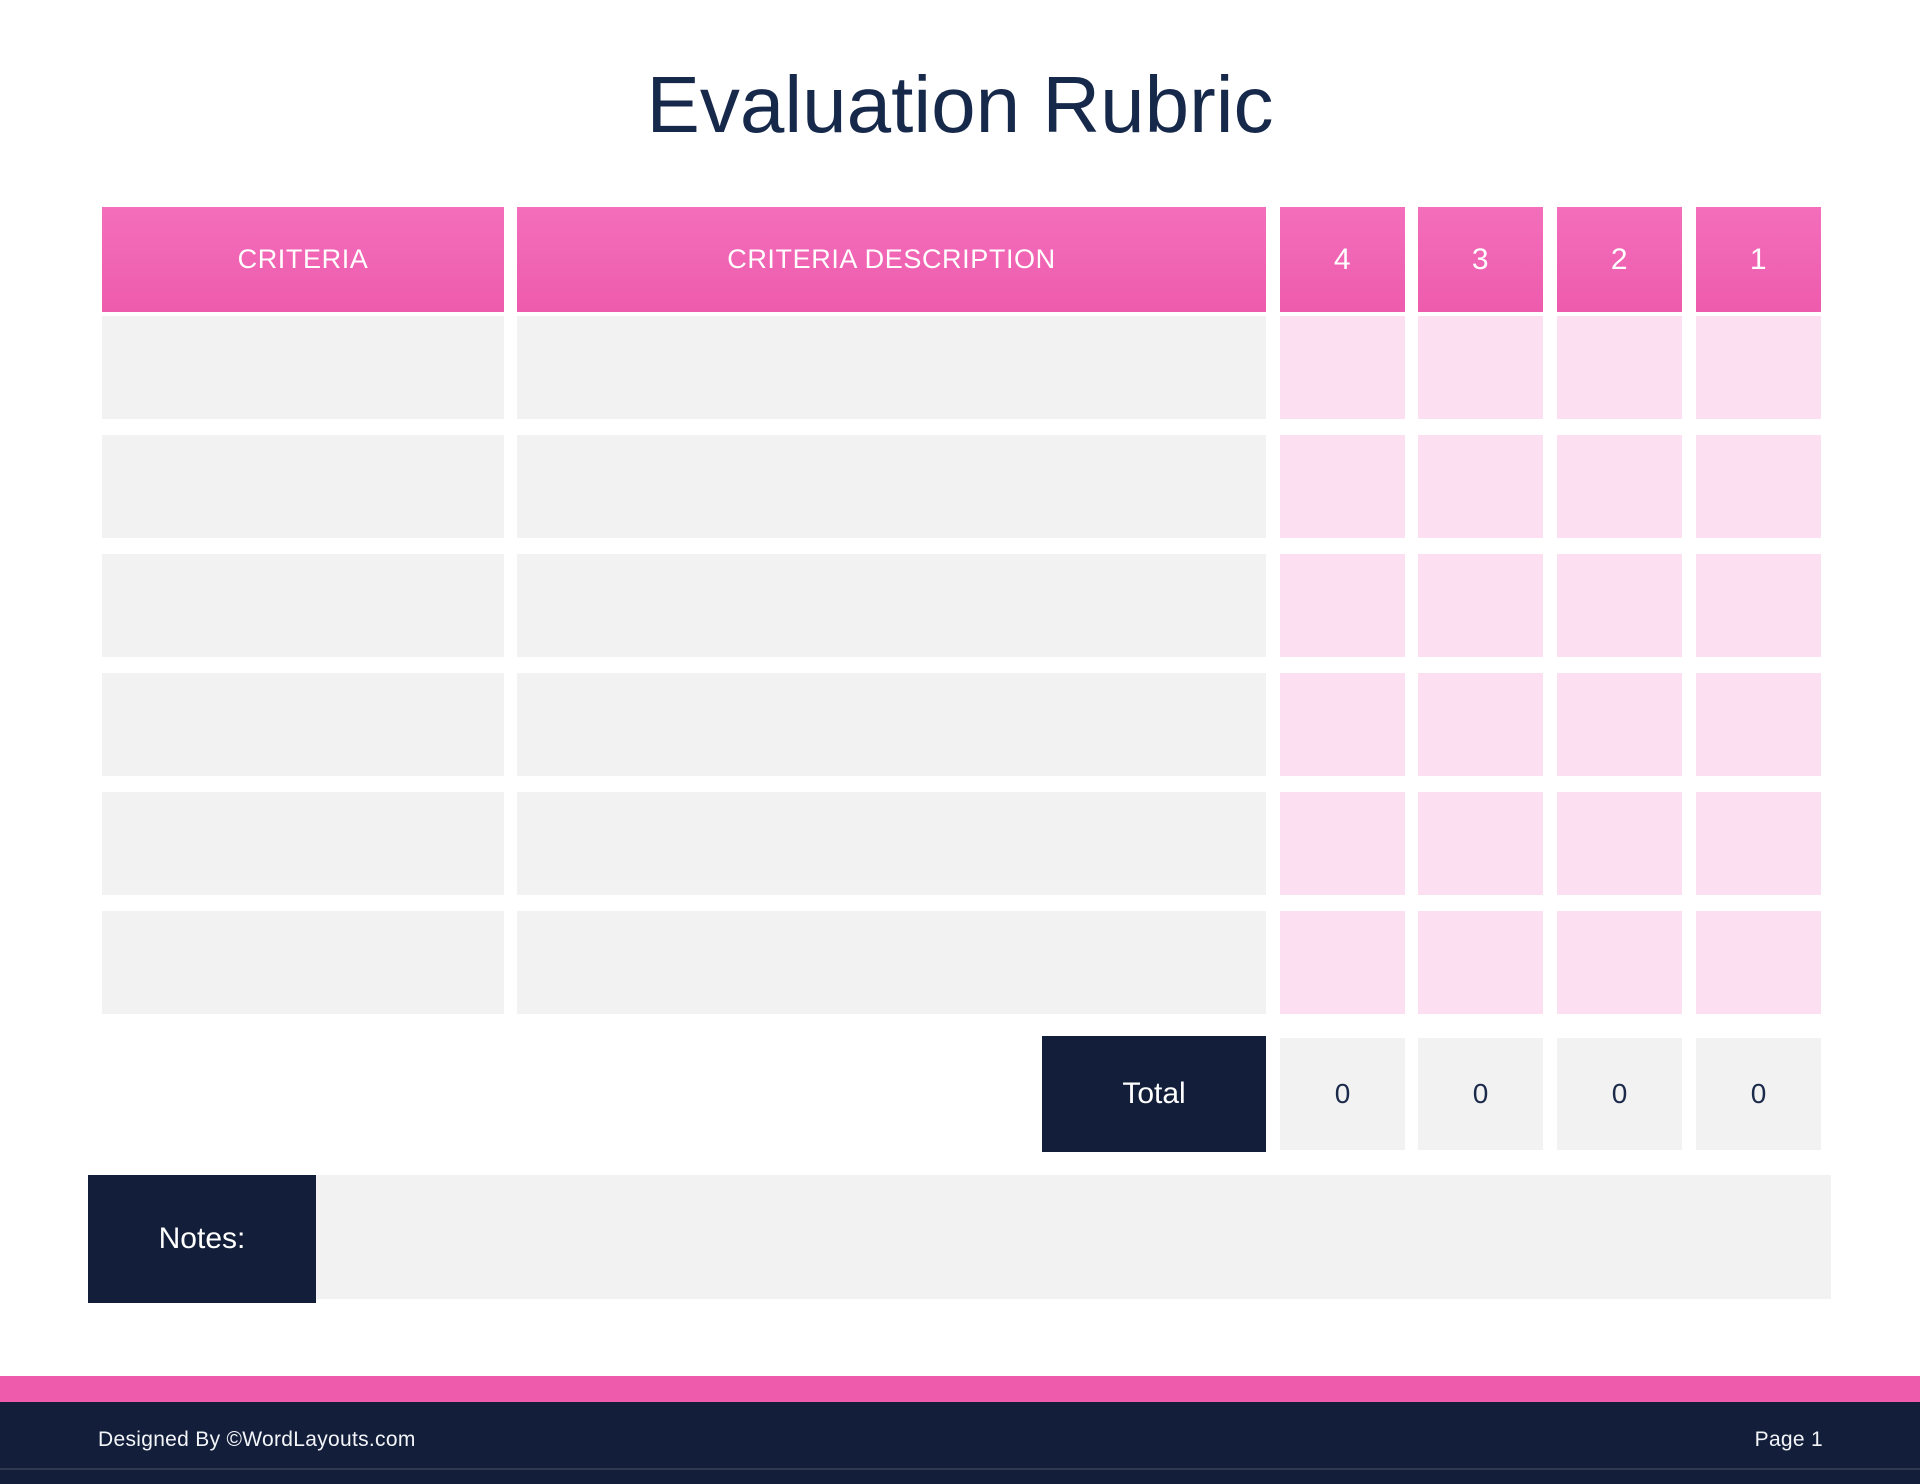 This screenshot has width=1920, height=1484. I want to click on header-cell-score-2: 2, so click(1619, 259).